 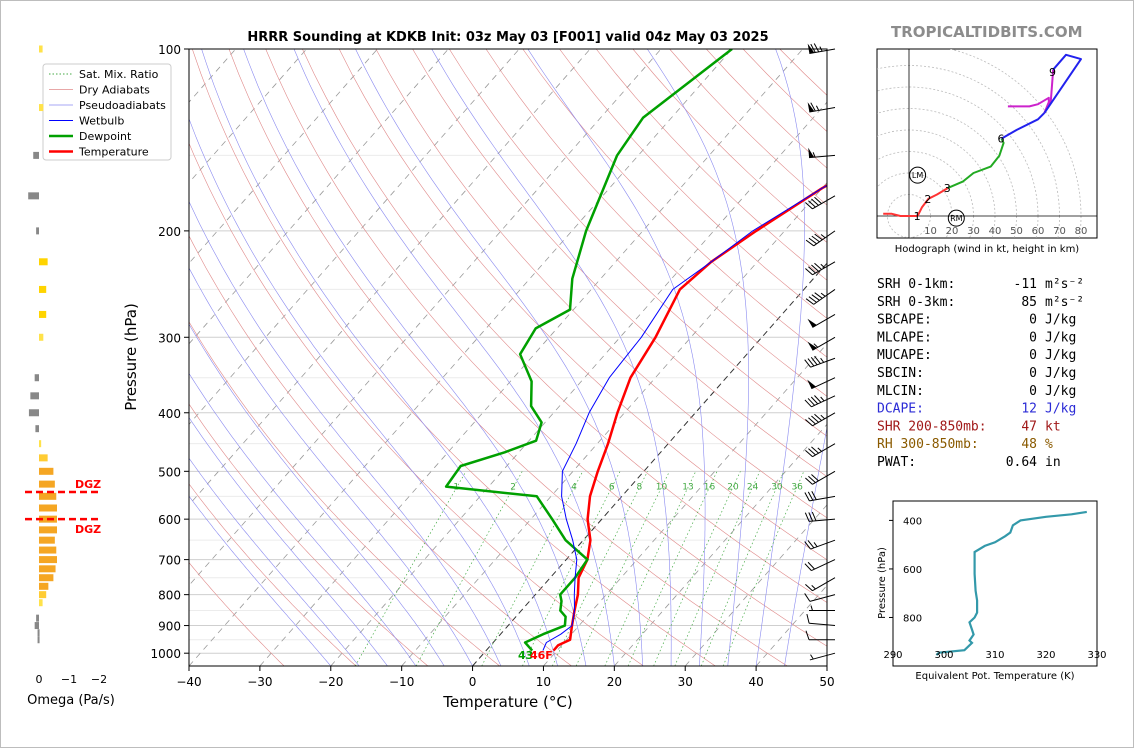 What do you see at coordinates (1049, 444) in the screenshot?
I see `index-unit: %` at bounding box center [1049, 444].